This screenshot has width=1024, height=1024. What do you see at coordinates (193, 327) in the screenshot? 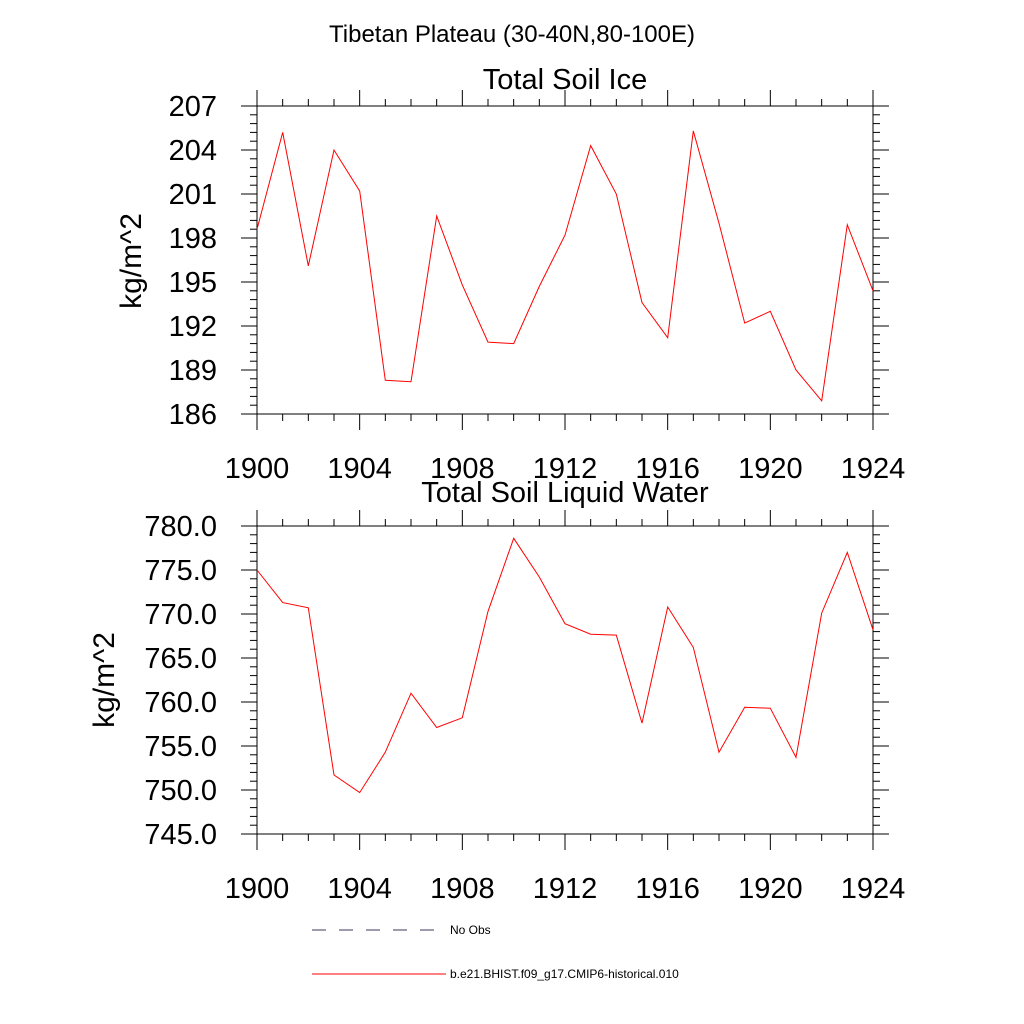
I see `y-tick-label: 192` at bounding box center [193, 327].